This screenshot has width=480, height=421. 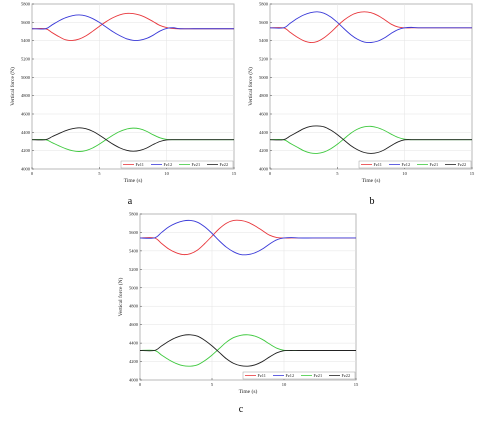 I want to click on panel-label-a: a, so click(x=130, y=201).